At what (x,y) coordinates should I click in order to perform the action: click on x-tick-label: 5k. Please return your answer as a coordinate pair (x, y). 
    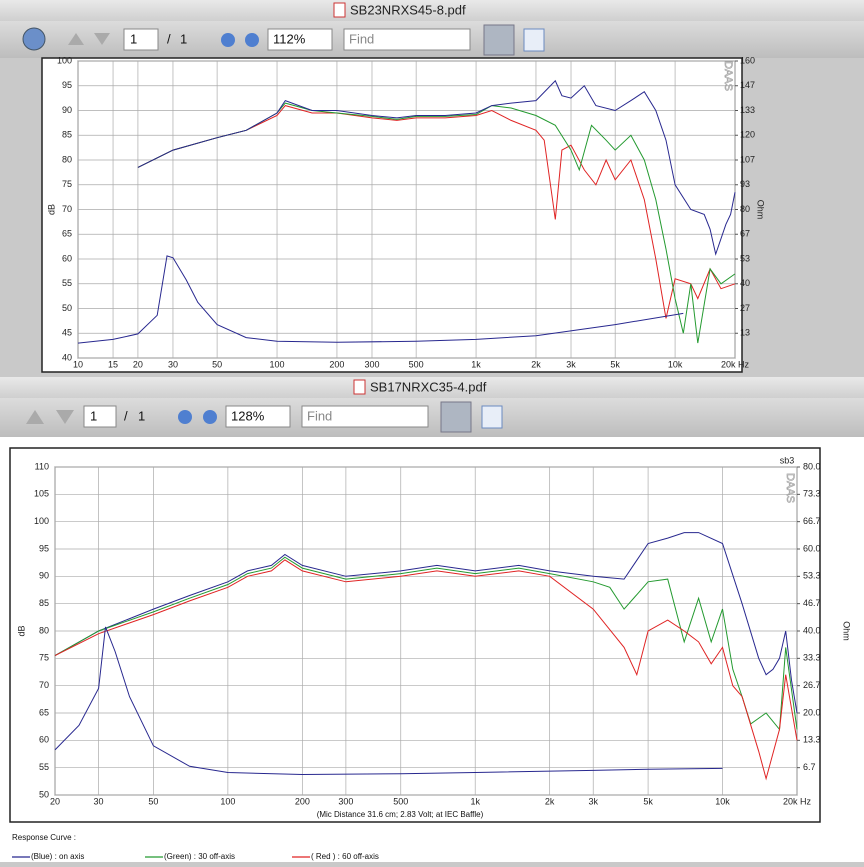
    Looking at the image, I should click on (615, 364).